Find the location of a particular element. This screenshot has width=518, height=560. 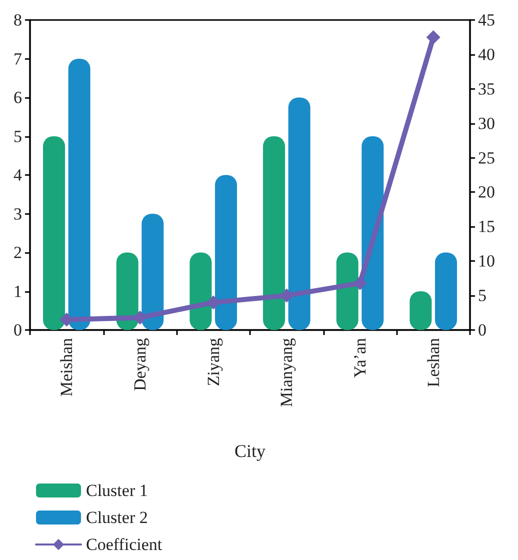

x-tick-label: Deyang is located at coordinates (140, 364).